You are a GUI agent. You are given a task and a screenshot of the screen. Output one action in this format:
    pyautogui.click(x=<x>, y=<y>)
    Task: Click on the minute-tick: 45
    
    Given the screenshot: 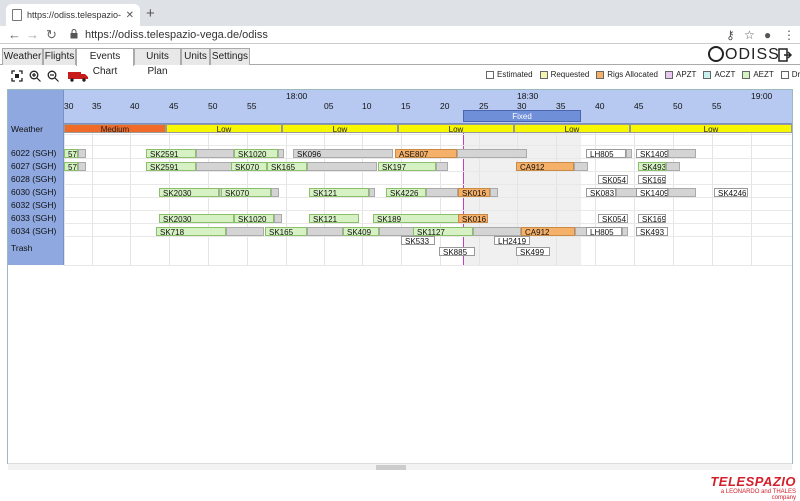 What is the action you would take?
    pyautogui.click(x=639, y=106)
    